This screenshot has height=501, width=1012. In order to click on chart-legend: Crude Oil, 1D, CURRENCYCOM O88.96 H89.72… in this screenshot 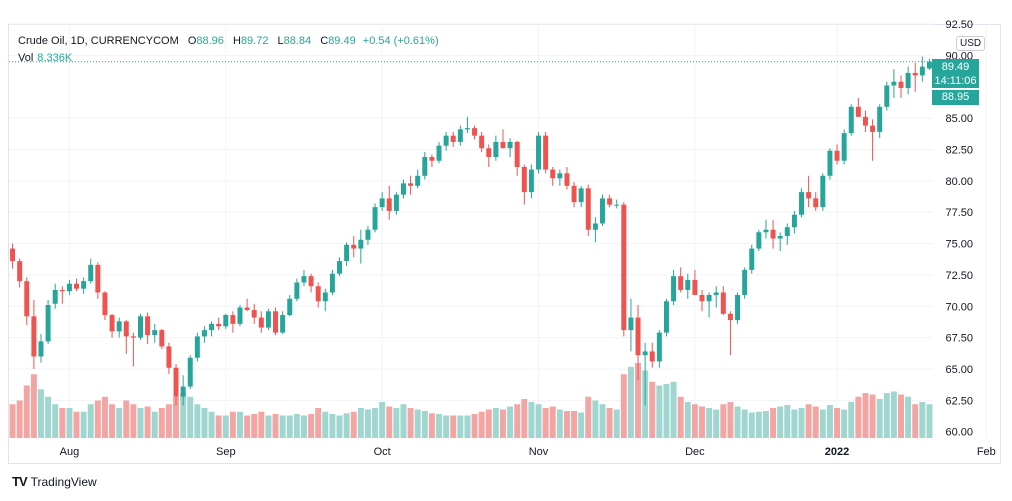, I will do `click(228, 41)`.